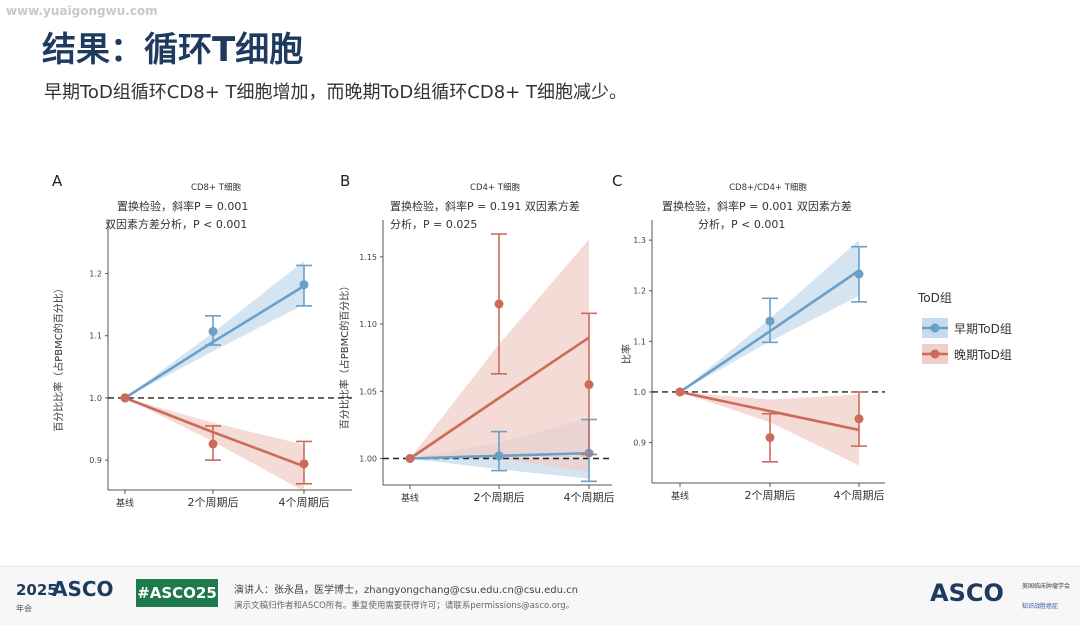  What do you see at coordinates (935, 354) in the screenshot?
I see `legend-point-late` at bounding box center [935, 354].